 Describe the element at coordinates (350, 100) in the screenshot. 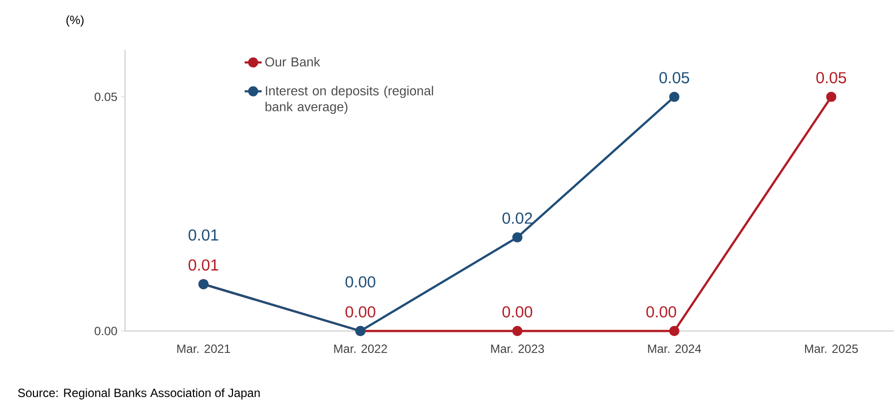

I see `legend-label: Interest on deposits (regional bank average)` at that location.